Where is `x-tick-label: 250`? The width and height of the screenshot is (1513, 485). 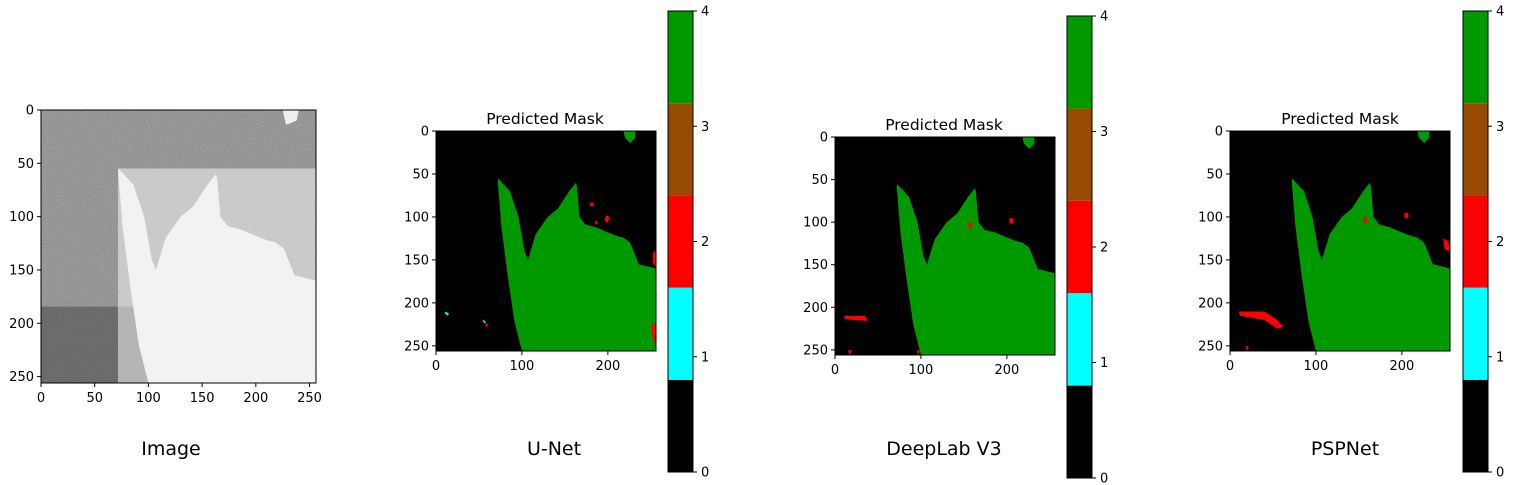 x-tick-label: 250 is located at coordinates (309, 398).